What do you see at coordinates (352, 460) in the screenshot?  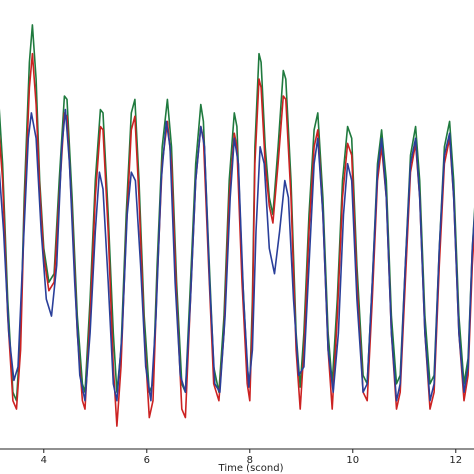 I see `x-tick-label: 10` at bounding box center [352, 460].